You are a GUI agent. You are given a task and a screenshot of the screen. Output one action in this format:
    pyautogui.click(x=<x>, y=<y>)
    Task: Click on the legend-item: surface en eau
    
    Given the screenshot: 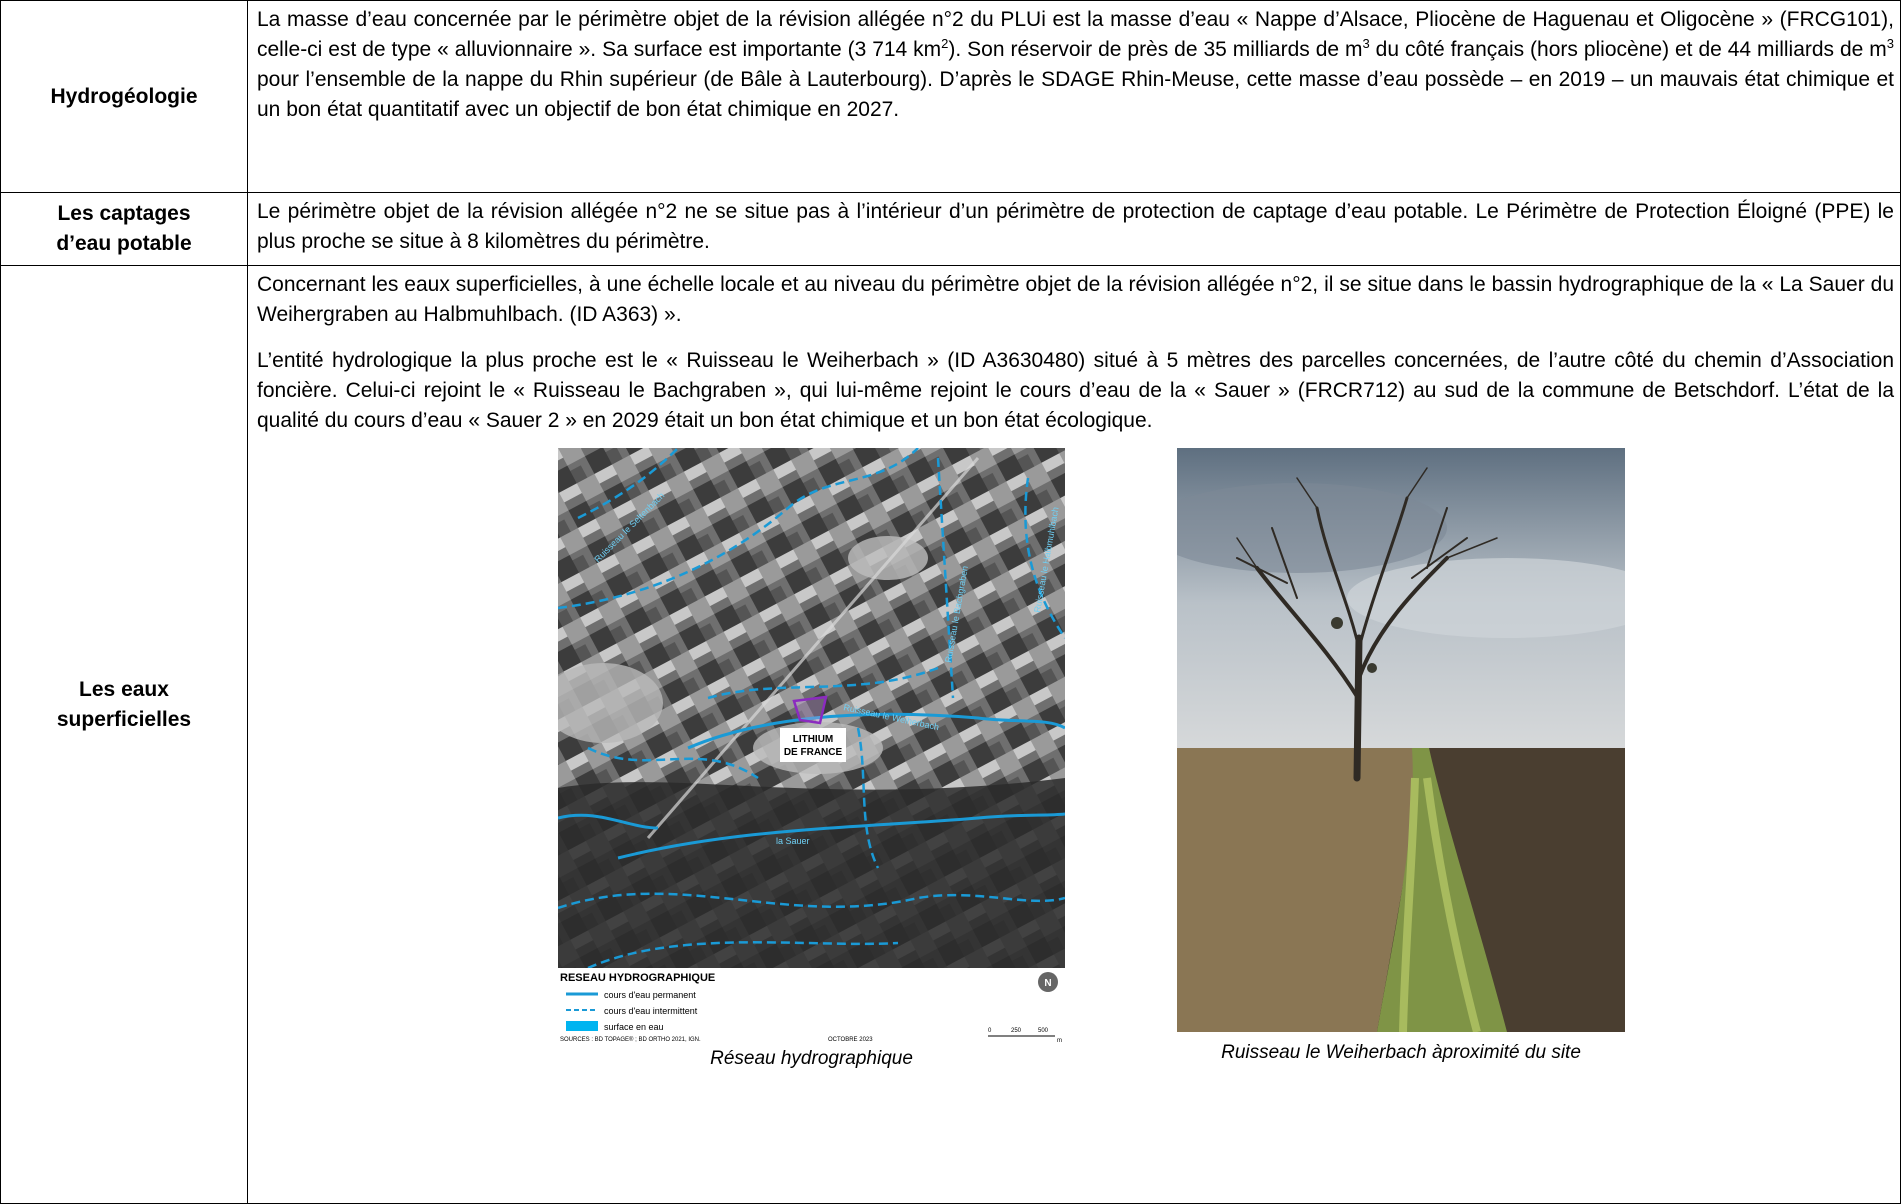 What is the action you would take?
    pyautogui.click(x=634, y=1027)
    